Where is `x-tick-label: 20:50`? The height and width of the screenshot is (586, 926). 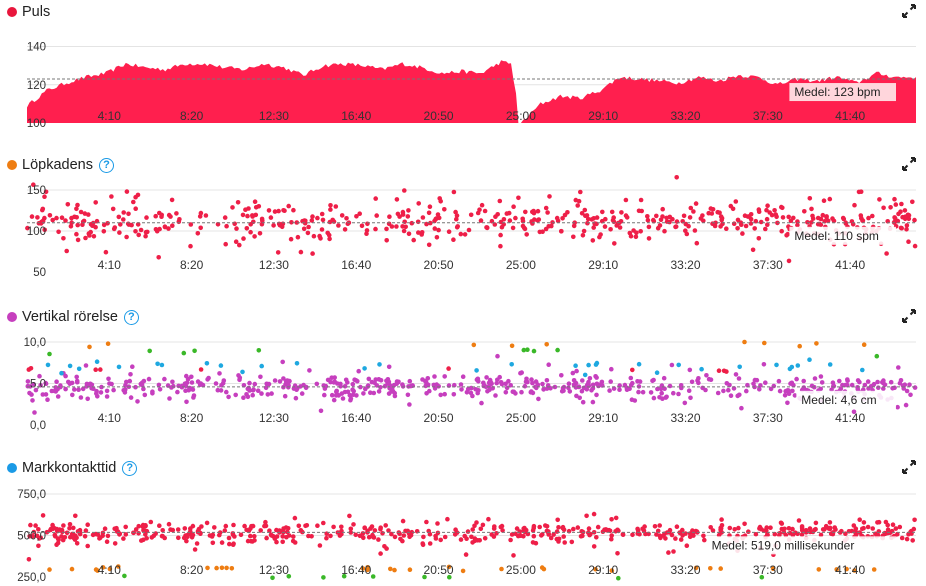 x-tick-label: 20:50 is located at coordinates (439, 570).